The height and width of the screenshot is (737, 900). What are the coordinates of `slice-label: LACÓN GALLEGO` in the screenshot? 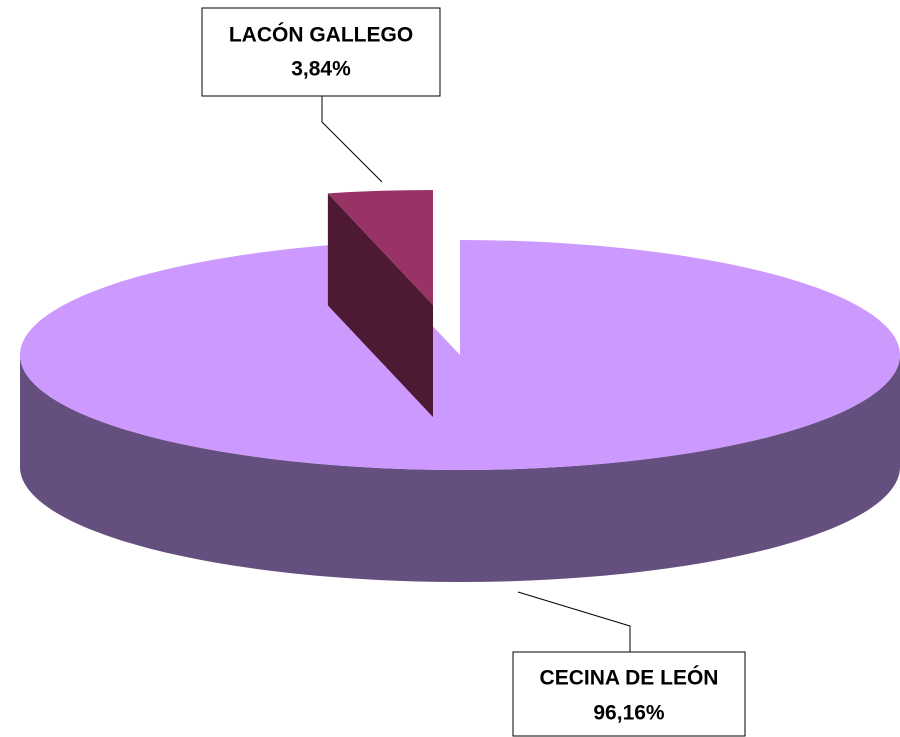 It's located at (321, 35).